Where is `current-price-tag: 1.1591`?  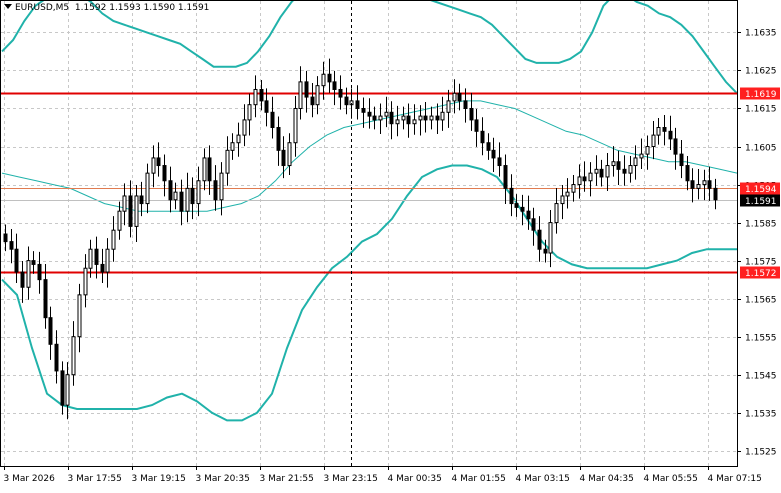 current-price-tag: 1.1591 is located at coordinates (761, 202).